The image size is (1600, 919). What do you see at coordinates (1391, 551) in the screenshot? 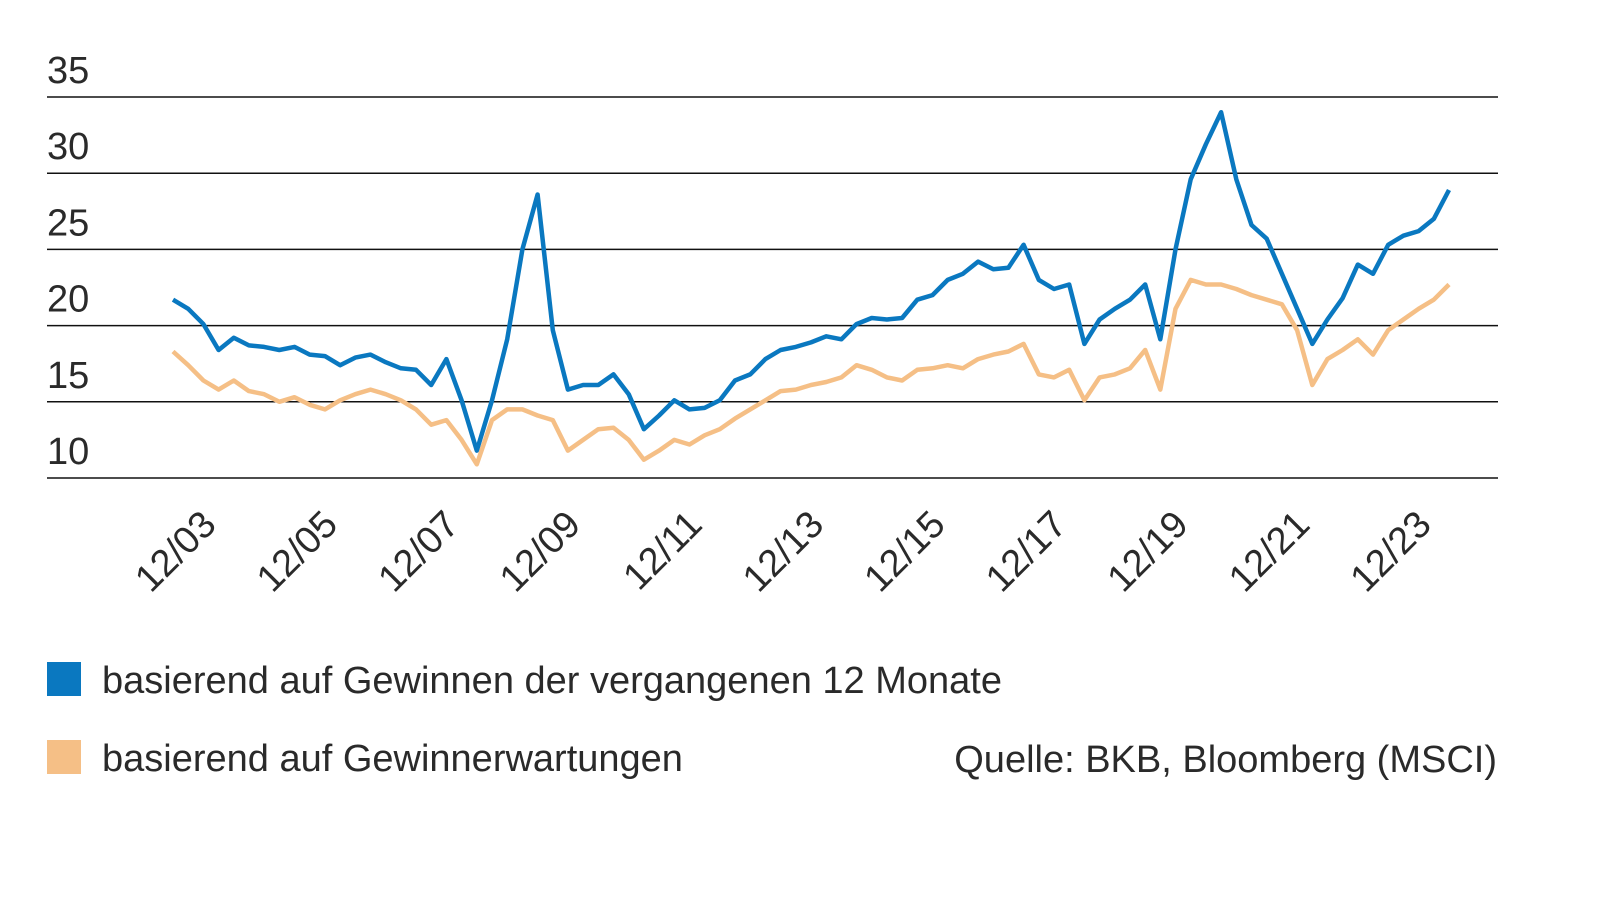
I see `x-tick-label: 12/23` at bounding box center [1391, 551].